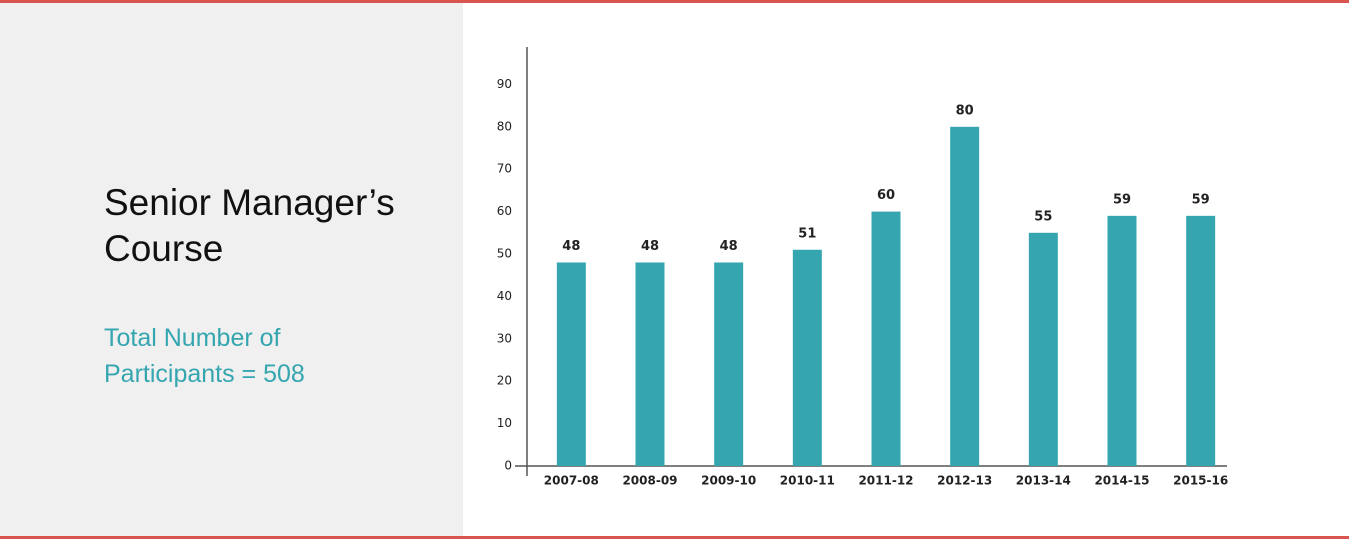 The height and width of the screenshot is (539, 1349). Describe the element at coordinates (964, 481) in the screenshot. I see `x-tick-label: 2012-13` at that location.